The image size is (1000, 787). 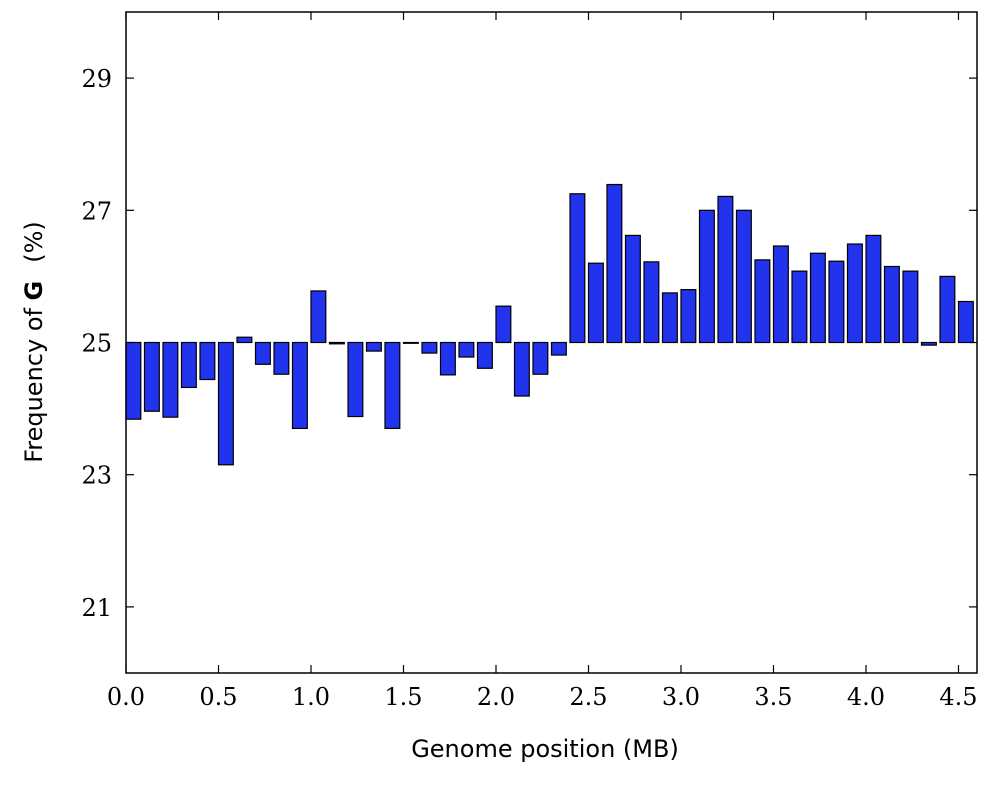 I want to click on x-tick-label: 3.5, so click(x=773, y=697).